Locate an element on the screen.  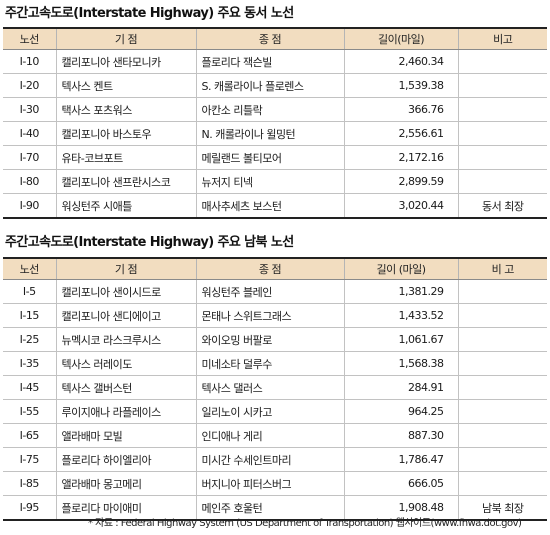
cell-route: I-5 is located at coordinates (29, 291).